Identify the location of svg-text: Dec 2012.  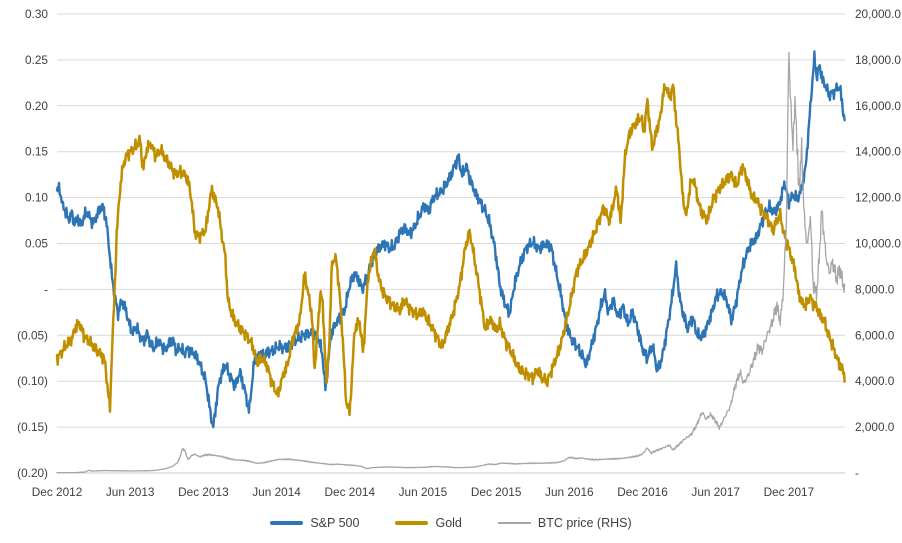
(57, 492).